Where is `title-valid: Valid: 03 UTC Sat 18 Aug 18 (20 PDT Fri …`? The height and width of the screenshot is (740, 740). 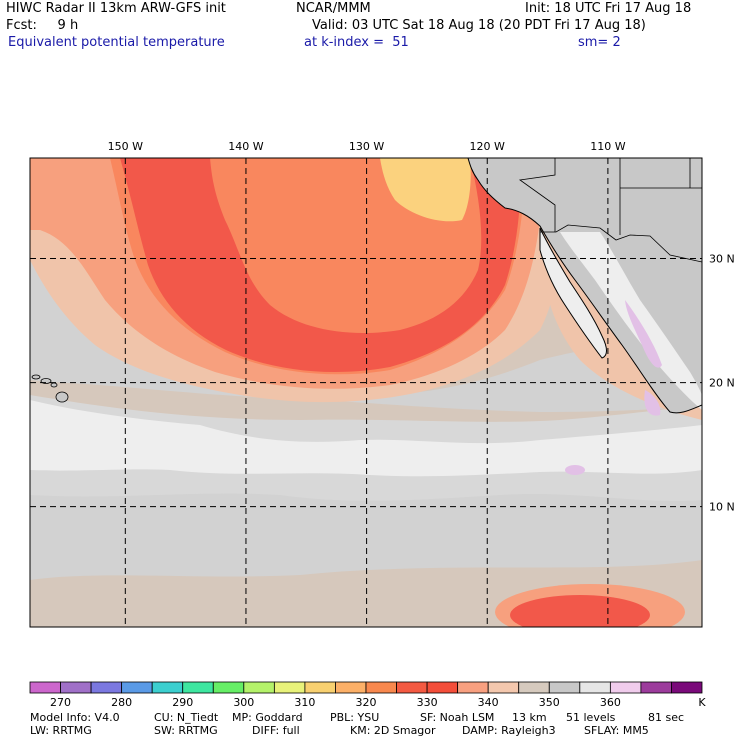
title-valid: Valid: 03 UTC Sat 18 Aug 18 (20 PDT Fri … is located at coordinates (479, 25).